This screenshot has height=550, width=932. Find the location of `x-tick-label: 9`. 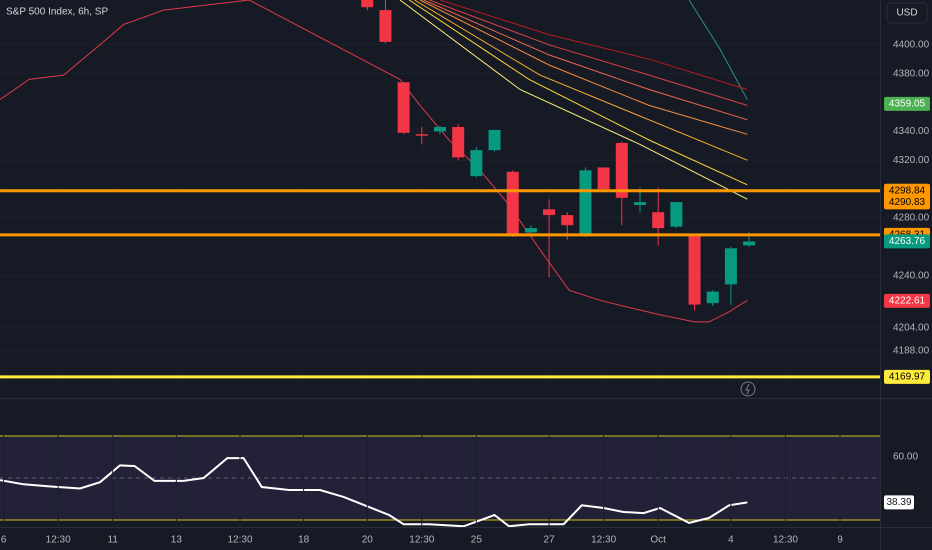

x-tick-label: 9 is located at coordinates (840, 540).